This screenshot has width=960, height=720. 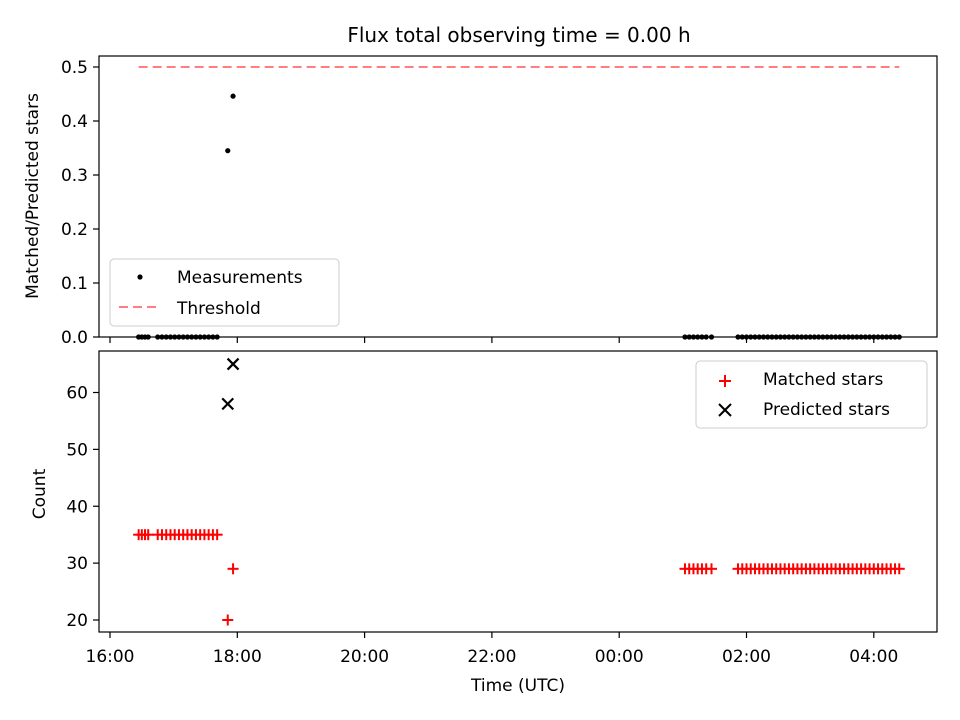 What do you see at coordinates (40, 493) in the screenshot?
I see `count-y-axis-label: Count` at bounding box center [40, 493].